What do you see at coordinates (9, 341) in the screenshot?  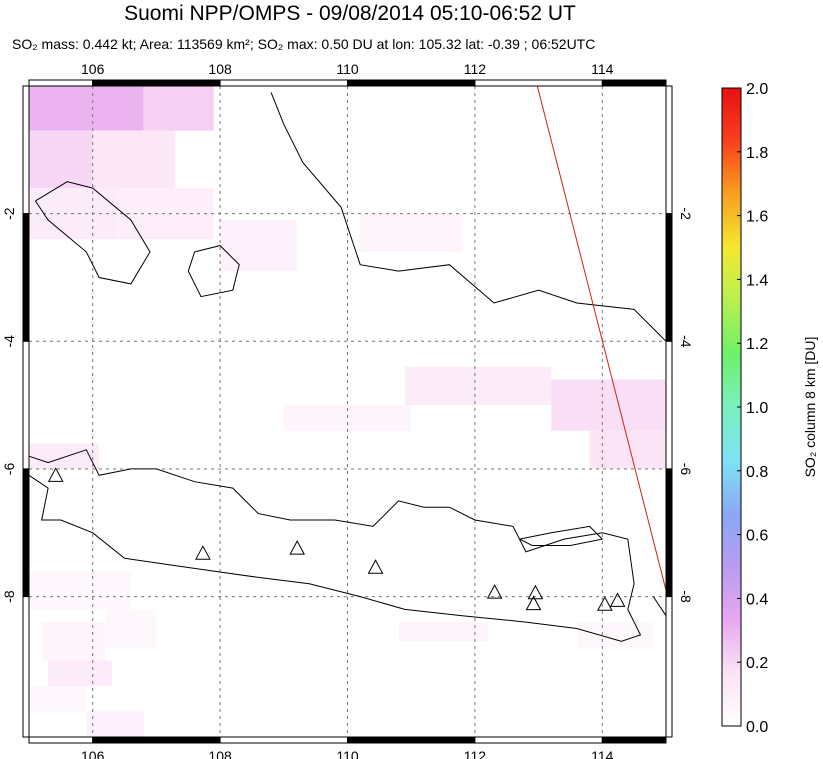 I see `y-tick-label-left: -4` at bounding box center [9, 341].